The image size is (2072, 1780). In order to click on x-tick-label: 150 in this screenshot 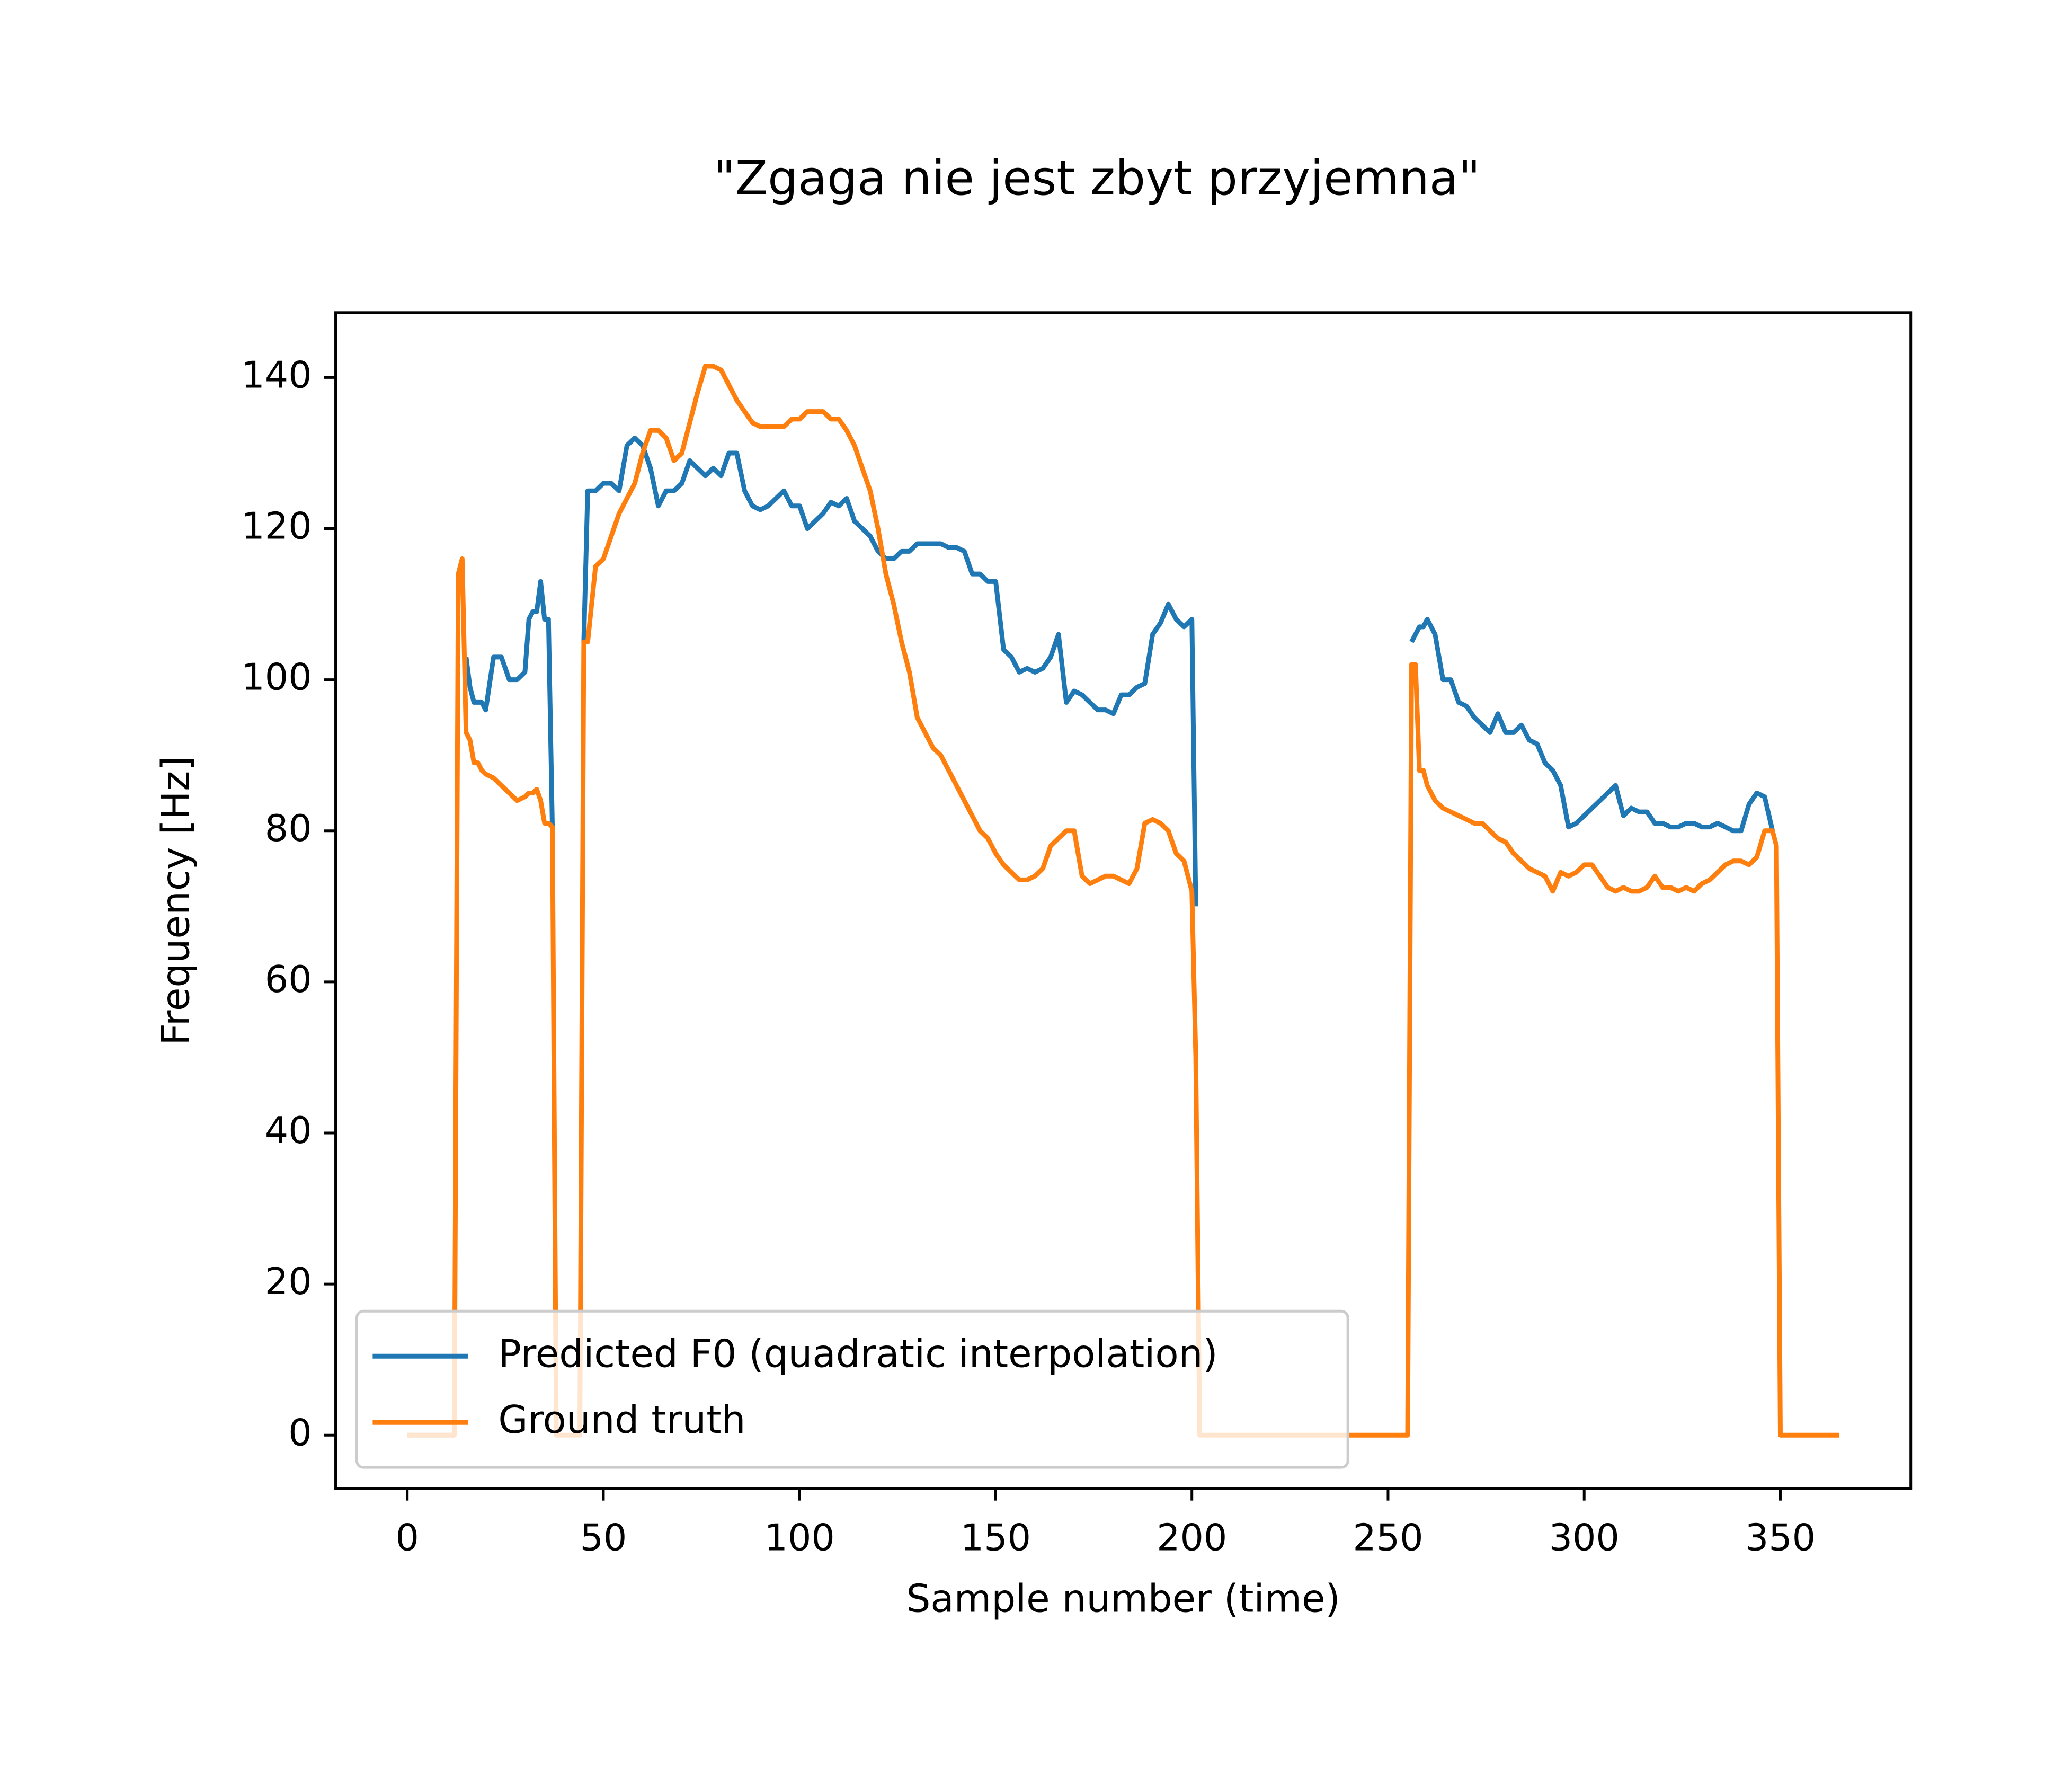, I will do `click(996, 1538)`.